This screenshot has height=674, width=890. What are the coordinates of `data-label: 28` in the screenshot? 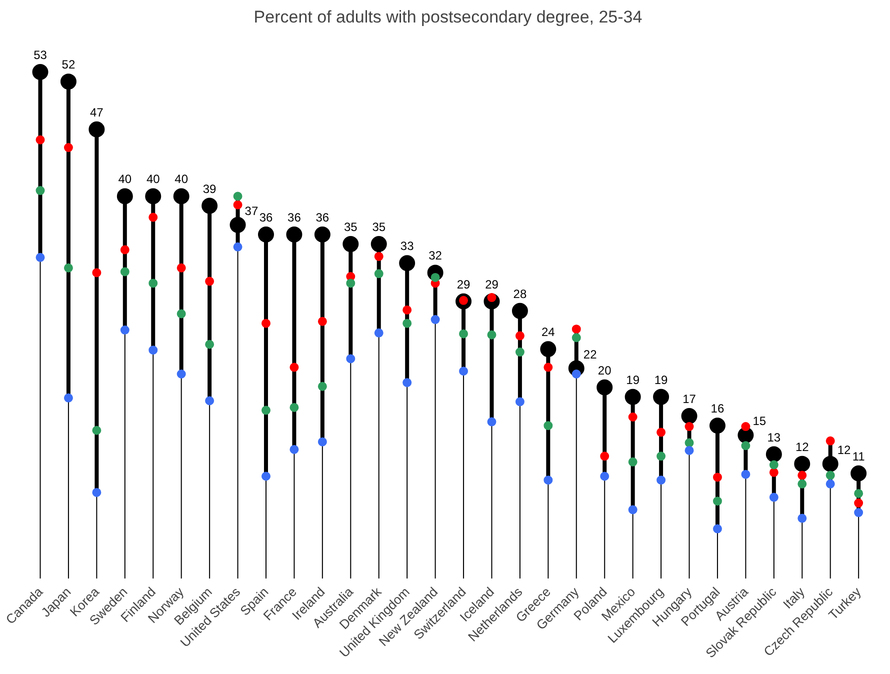 It's located at (520, 293).